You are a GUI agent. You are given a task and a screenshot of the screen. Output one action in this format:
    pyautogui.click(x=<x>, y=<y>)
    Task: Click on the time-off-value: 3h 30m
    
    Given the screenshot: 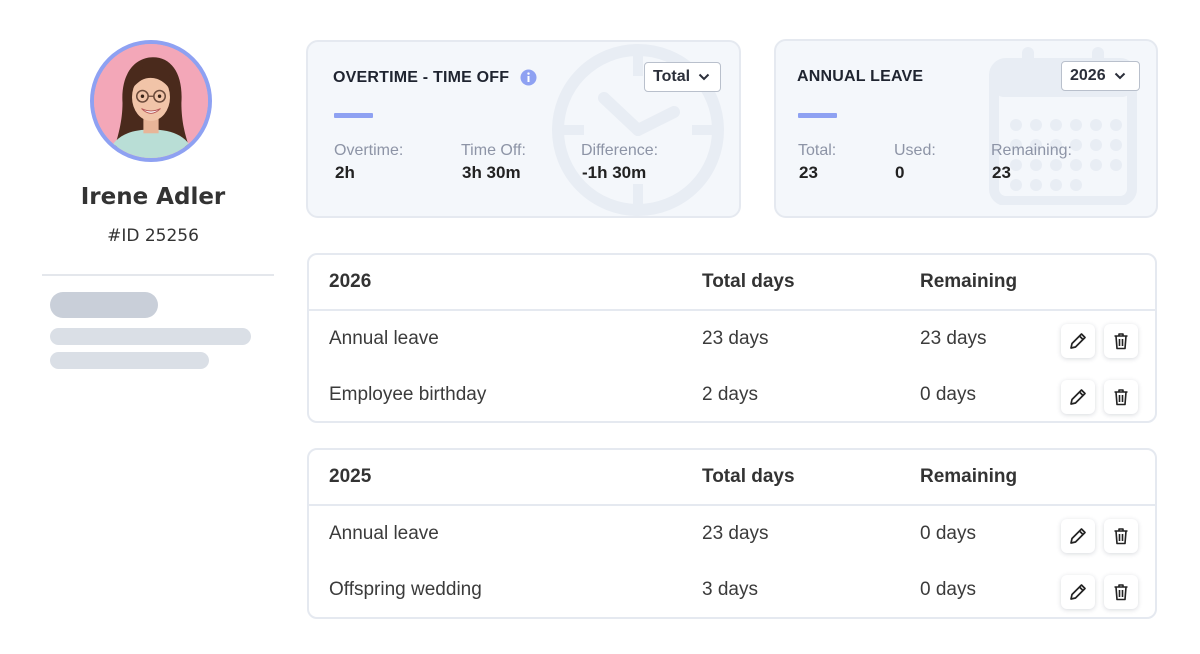 What is the action you would take?
    pyautogui.click(x=491, y=172)
    